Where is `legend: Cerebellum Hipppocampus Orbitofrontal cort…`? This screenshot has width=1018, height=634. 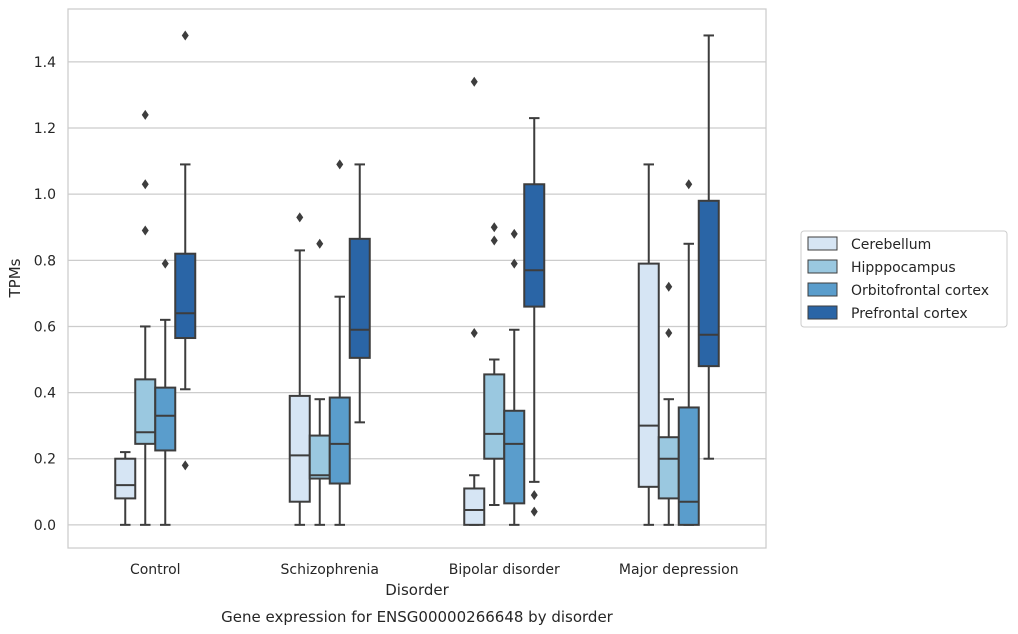 legend: Cerebellum Hipppocampus Orbitofrontal cort… is located at coordinates (904, 279).